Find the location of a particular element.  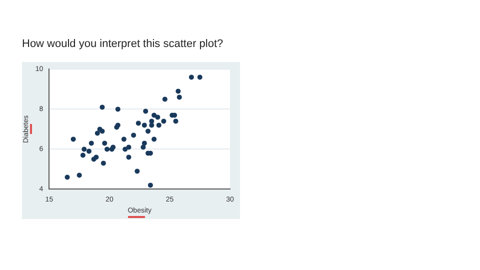

chart-title: How would you interpret this scatter plot? is located at coordinates (123, 44).